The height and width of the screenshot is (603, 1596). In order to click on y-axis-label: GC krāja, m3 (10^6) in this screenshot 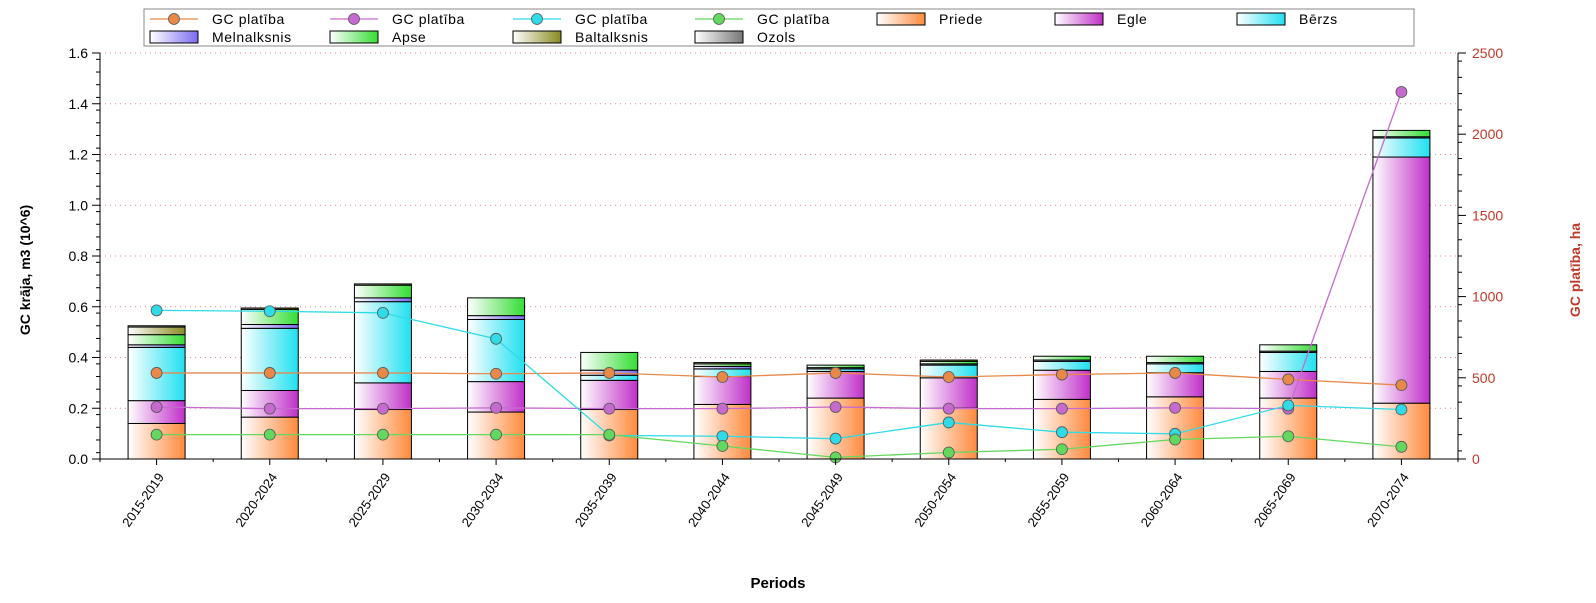, I will do `click(25, 270)`.